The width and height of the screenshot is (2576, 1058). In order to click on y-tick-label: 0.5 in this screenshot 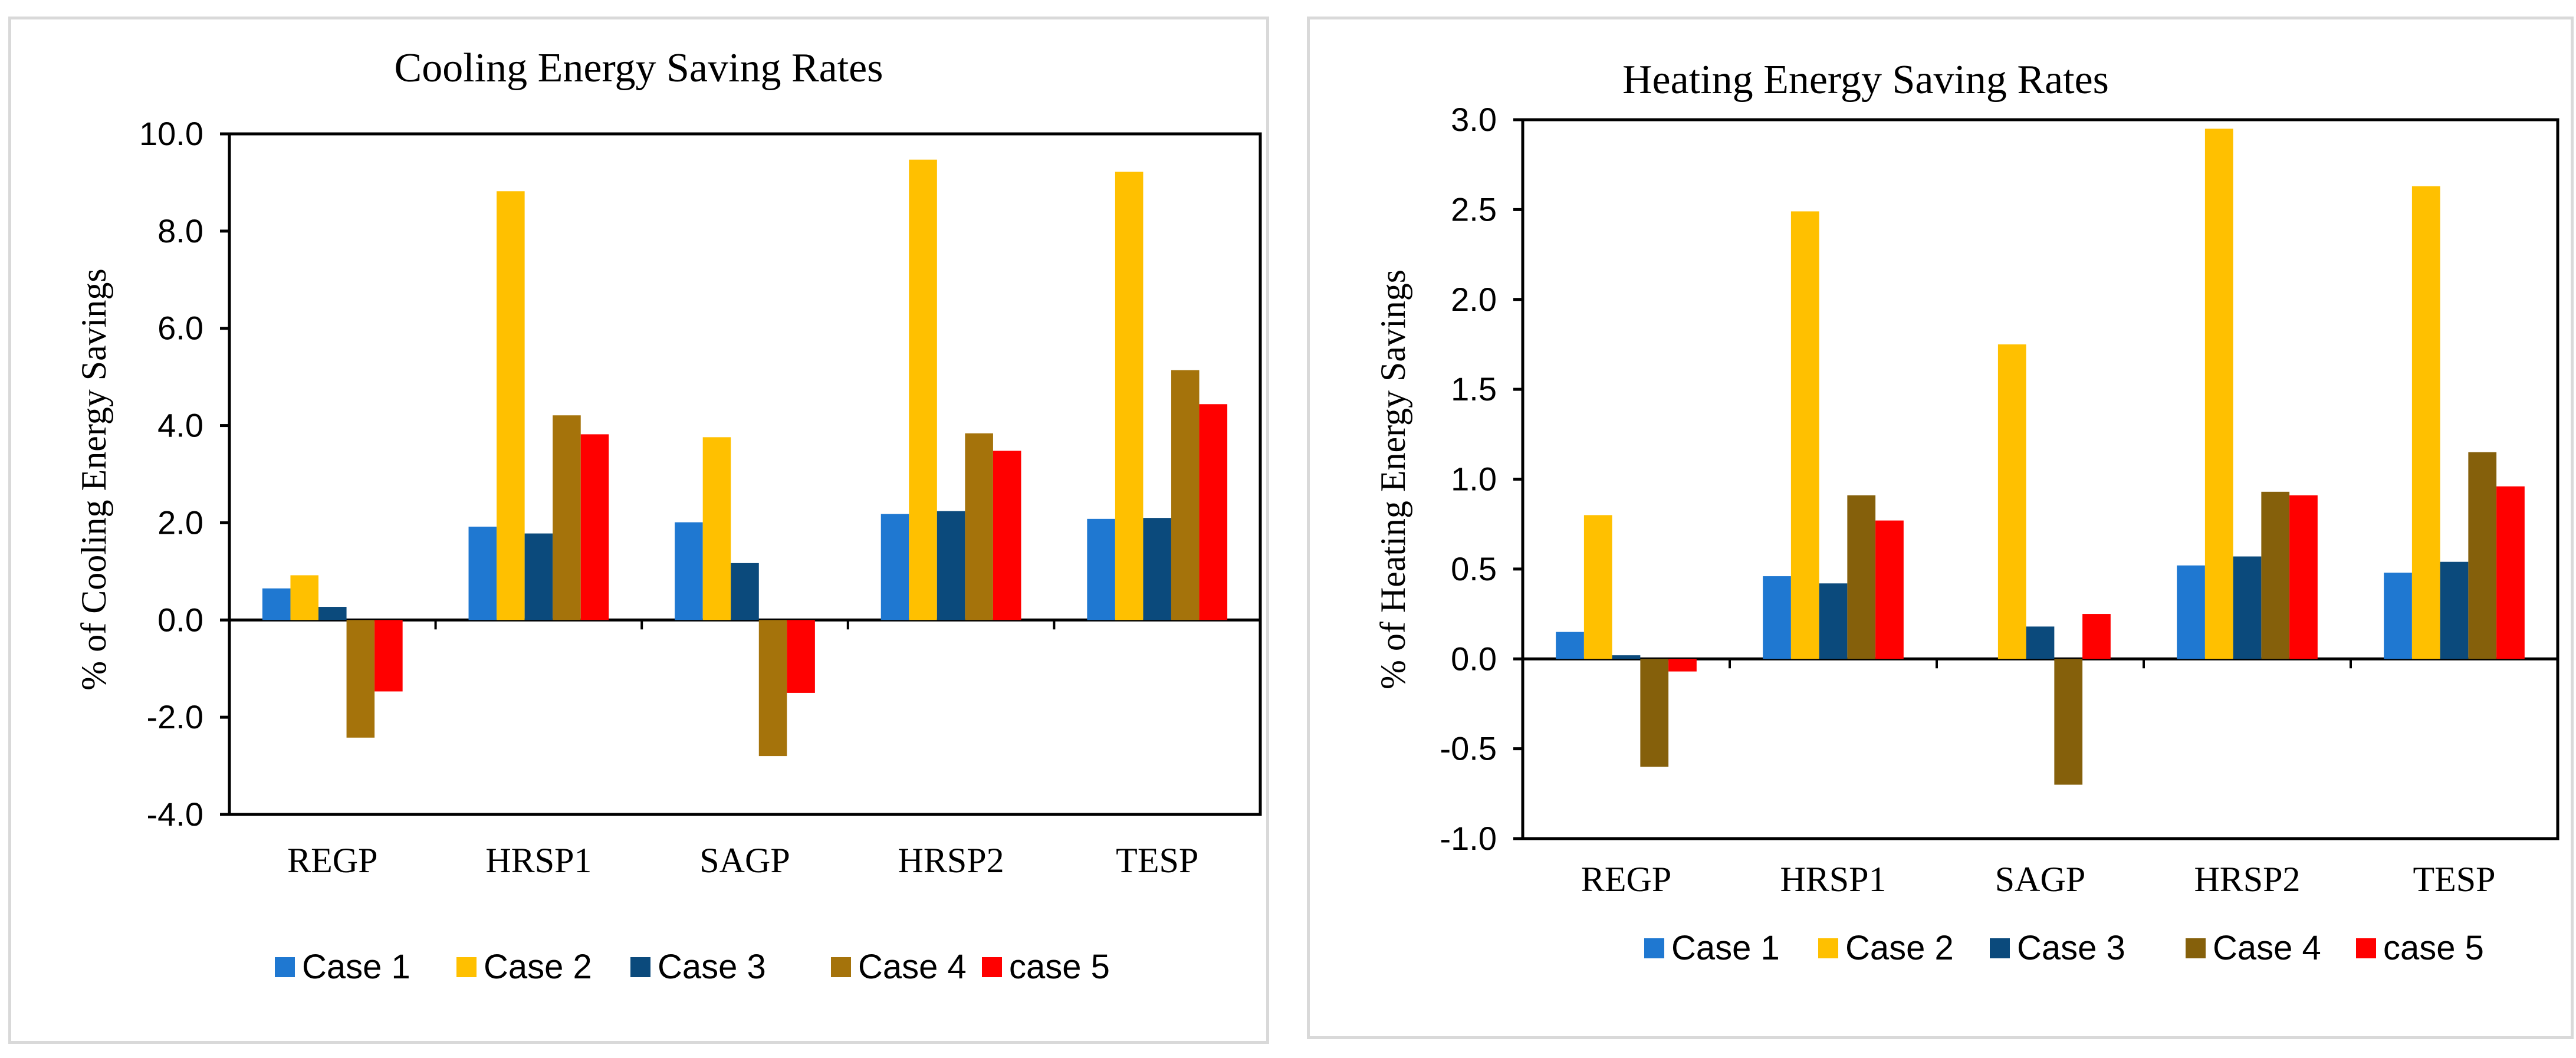, I will do `click(1474, 568)`.